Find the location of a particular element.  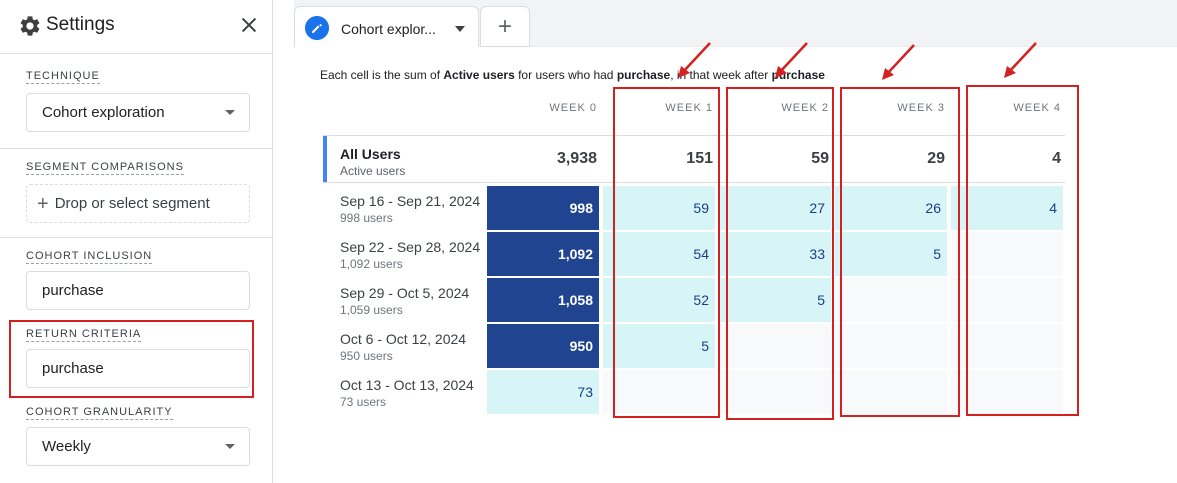

column-header-week-3: WEEK 3 is located at coordinates (921, 108).